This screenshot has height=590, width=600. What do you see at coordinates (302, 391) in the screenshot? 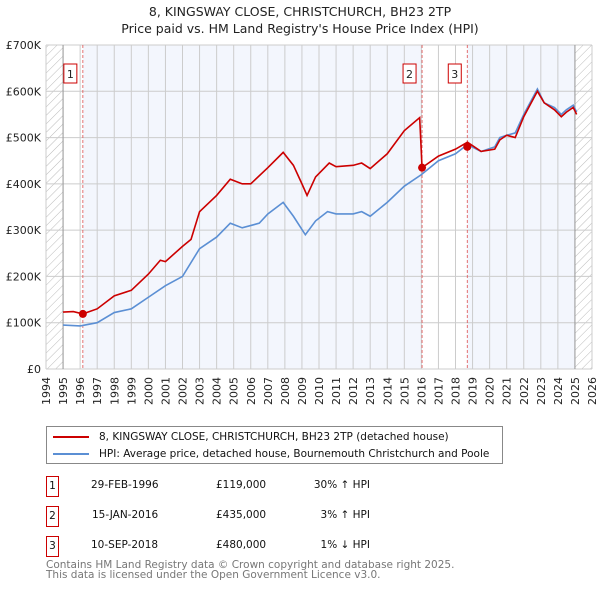
I see `x-tick-label: 2009` at bounding box center [302, 391].